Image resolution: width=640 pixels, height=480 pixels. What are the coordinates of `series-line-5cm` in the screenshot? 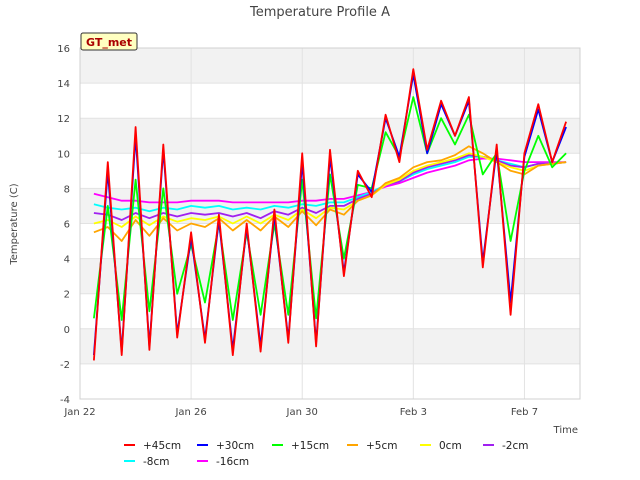 It's located at (330, 193).